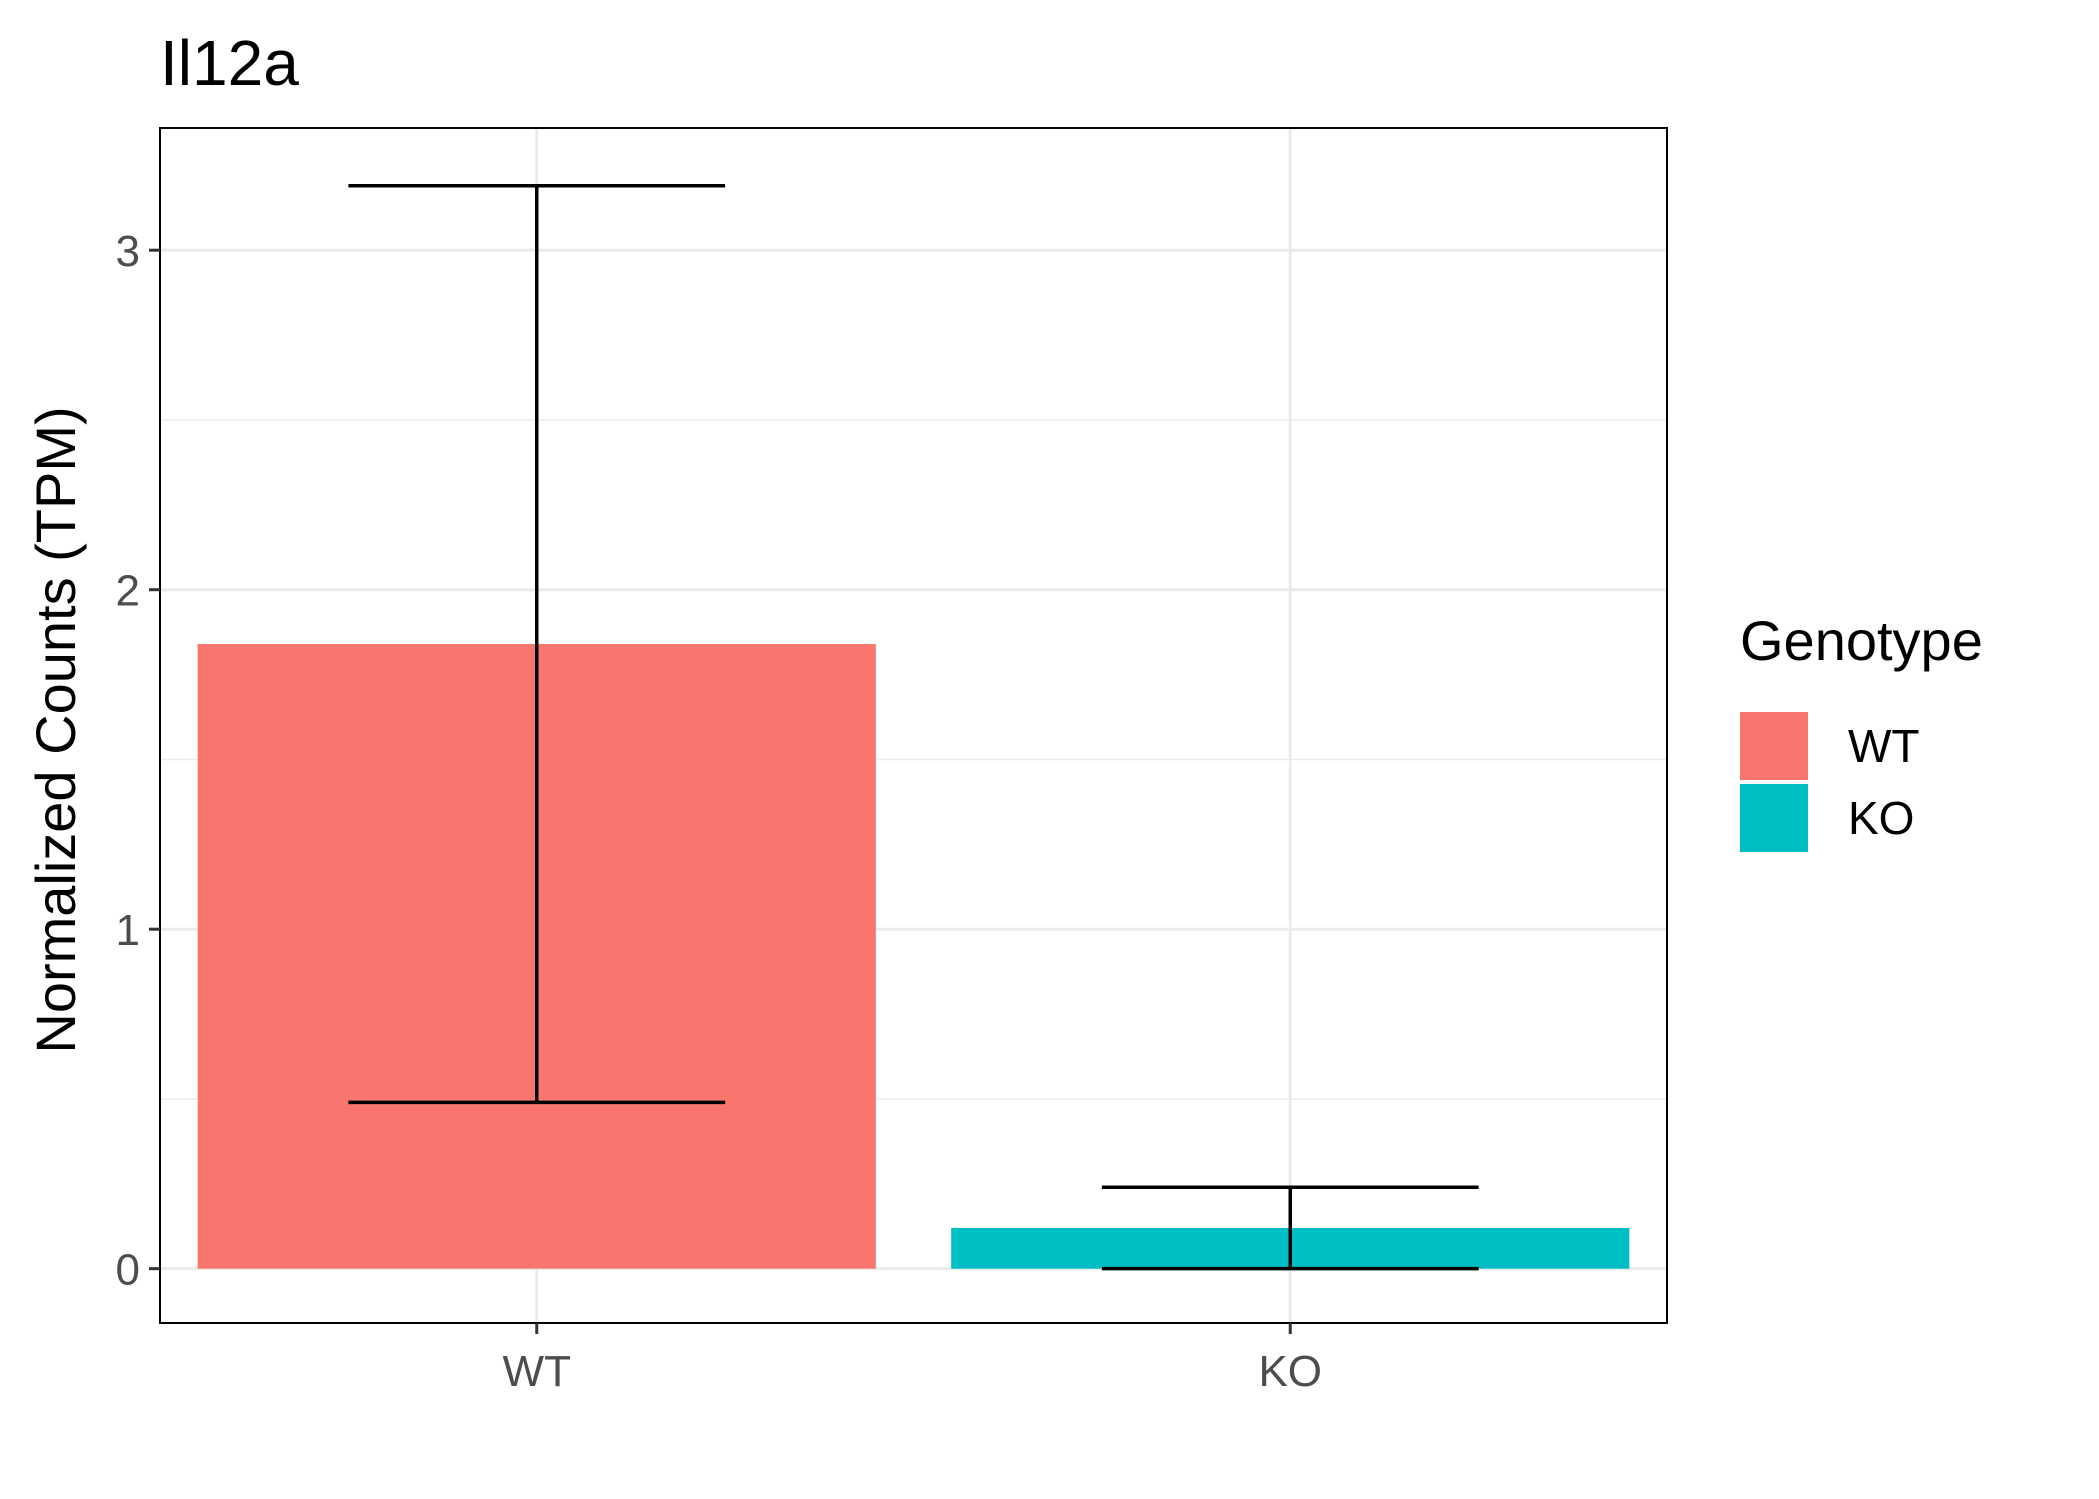  Describe the element at coordinates (1774, 746) in the screenshot. I see `legend-swatch-wt` at that location.